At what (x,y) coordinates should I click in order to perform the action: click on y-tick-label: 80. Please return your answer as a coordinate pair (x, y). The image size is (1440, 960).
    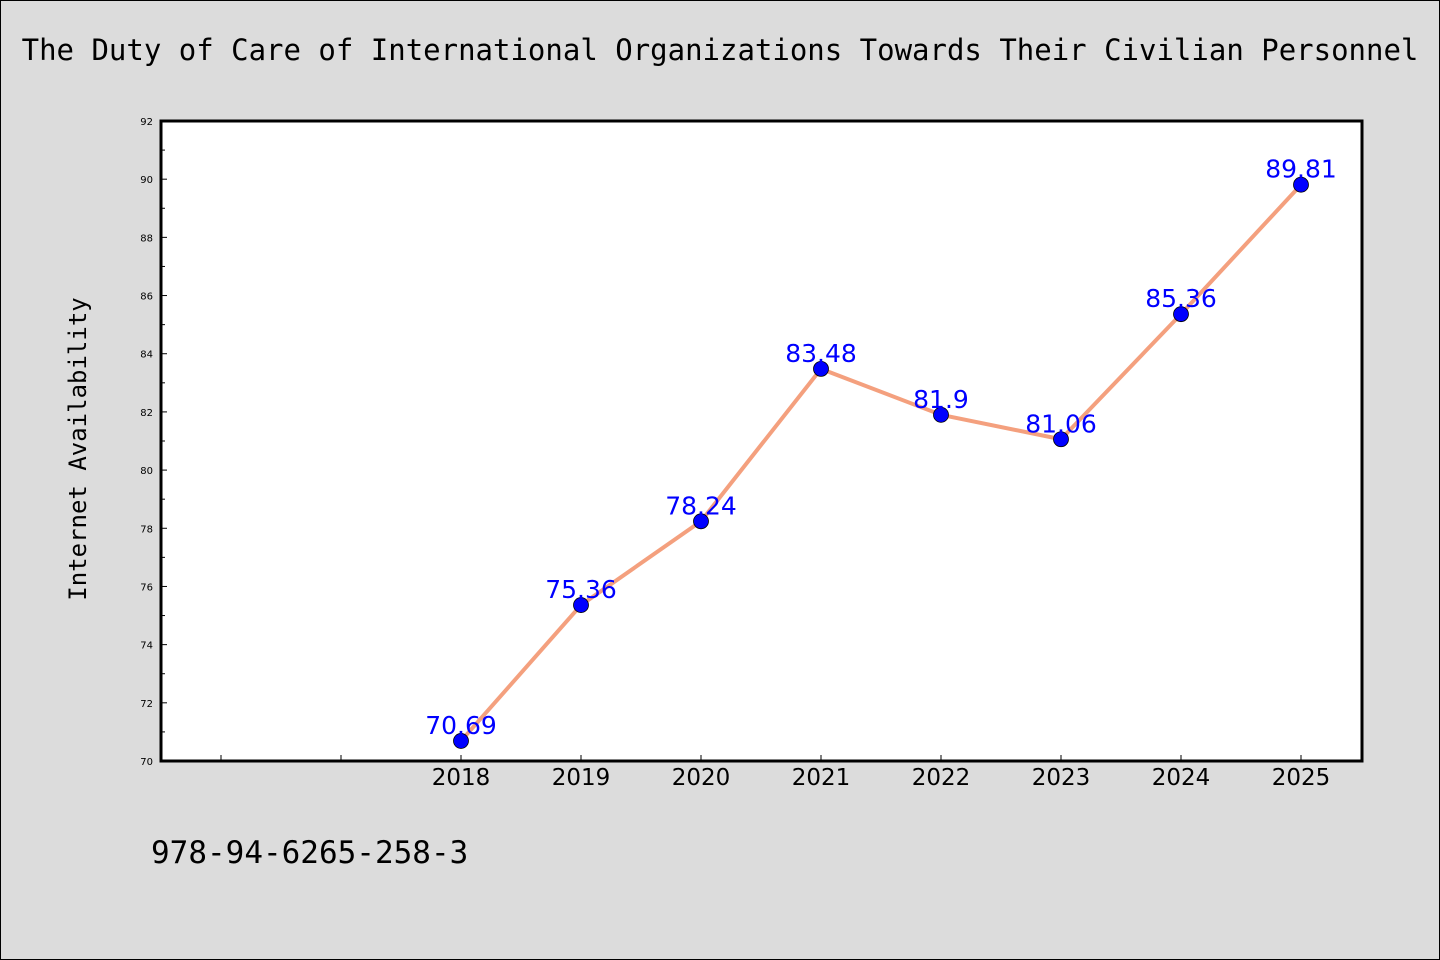
    Looking at the image, I should click on (146, 471).